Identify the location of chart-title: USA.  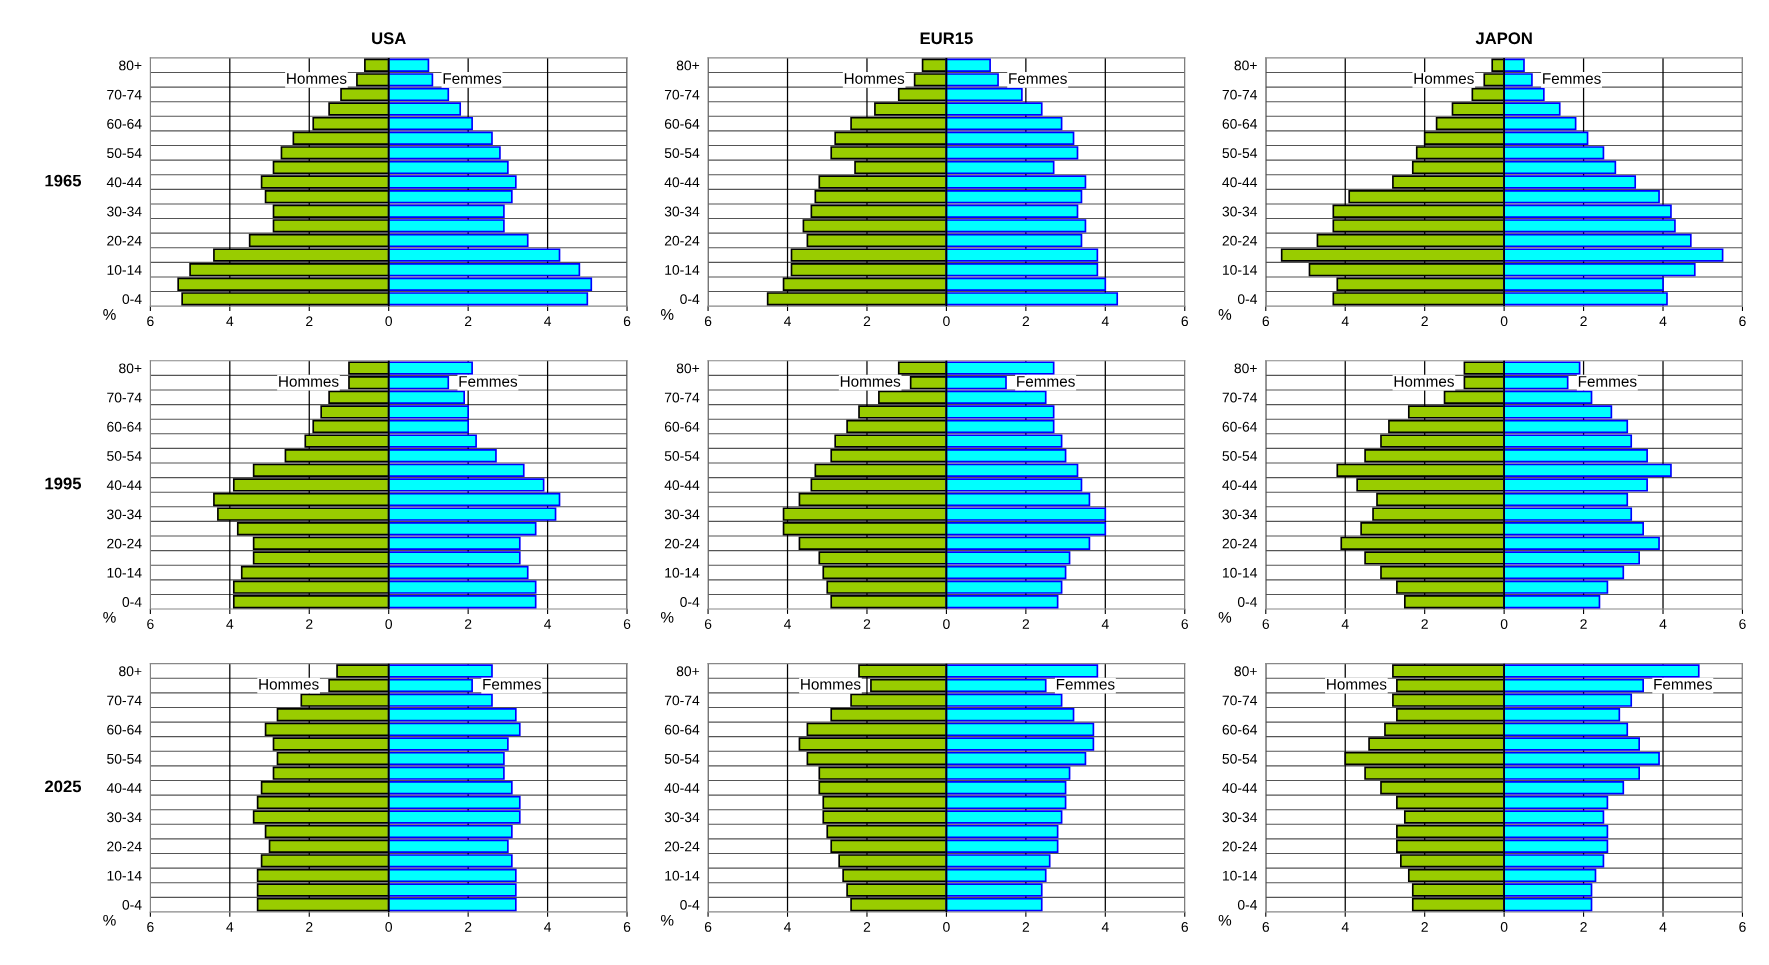
(389, 38).